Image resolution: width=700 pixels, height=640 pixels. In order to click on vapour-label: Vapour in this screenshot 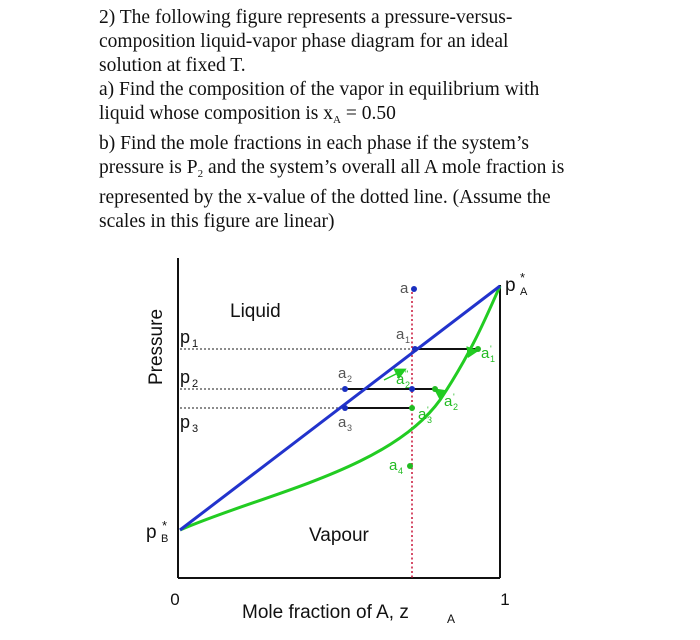, I will do `click(339, 535)`.